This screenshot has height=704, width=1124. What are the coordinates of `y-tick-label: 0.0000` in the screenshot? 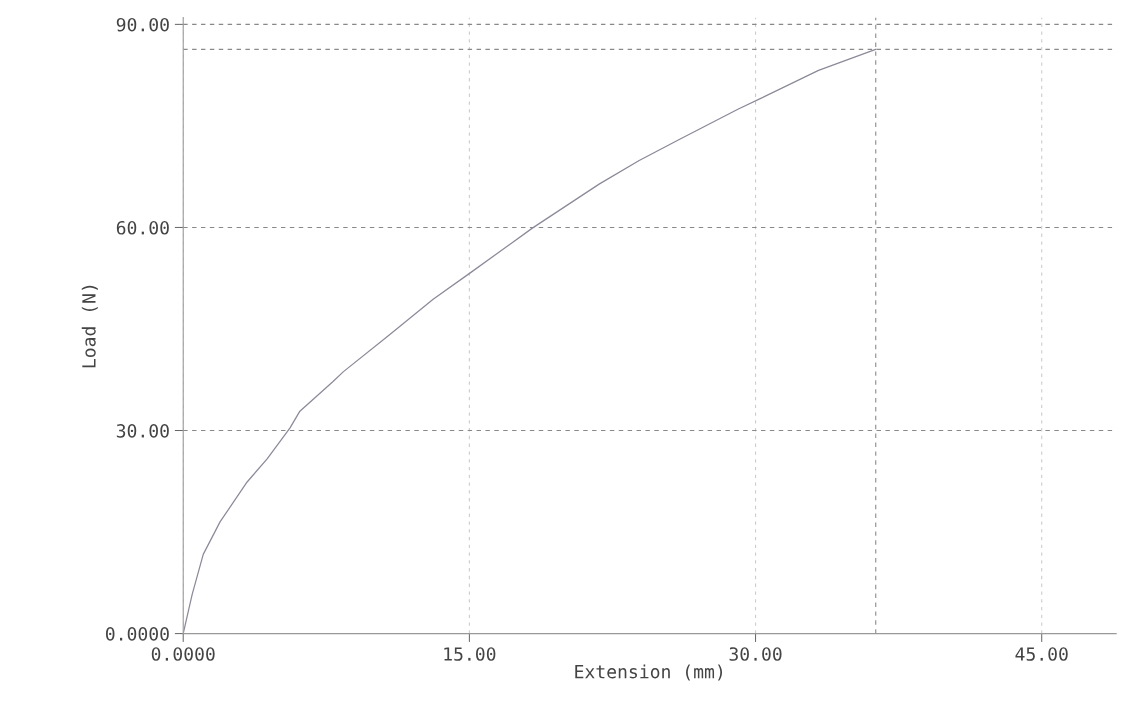 It's located at (137, 634).